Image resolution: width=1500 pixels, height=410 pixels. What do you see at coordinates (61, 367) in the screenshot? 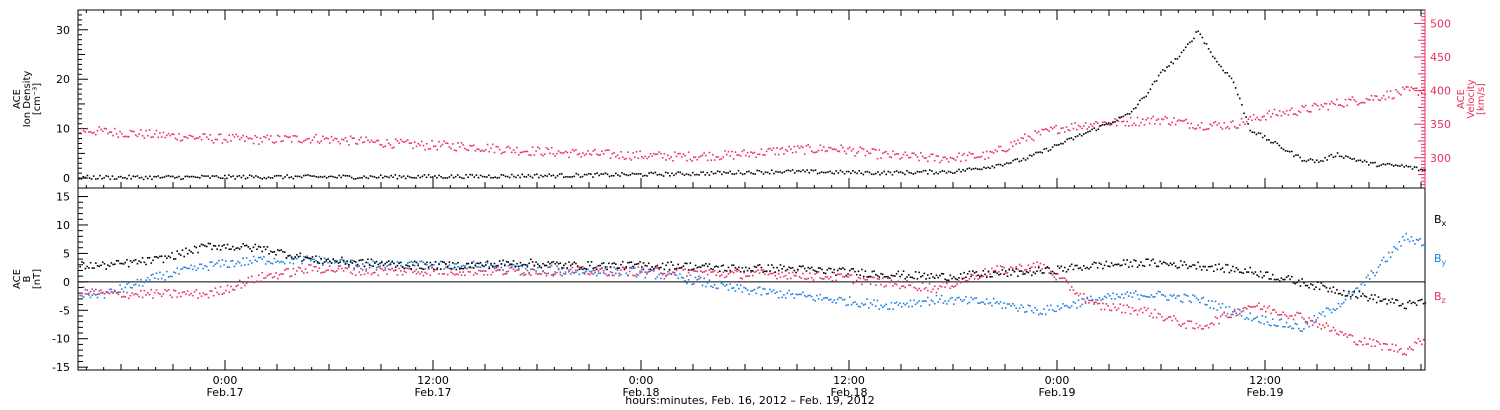
I see `b-tick-label: -15` at bounding box center [61, 367].